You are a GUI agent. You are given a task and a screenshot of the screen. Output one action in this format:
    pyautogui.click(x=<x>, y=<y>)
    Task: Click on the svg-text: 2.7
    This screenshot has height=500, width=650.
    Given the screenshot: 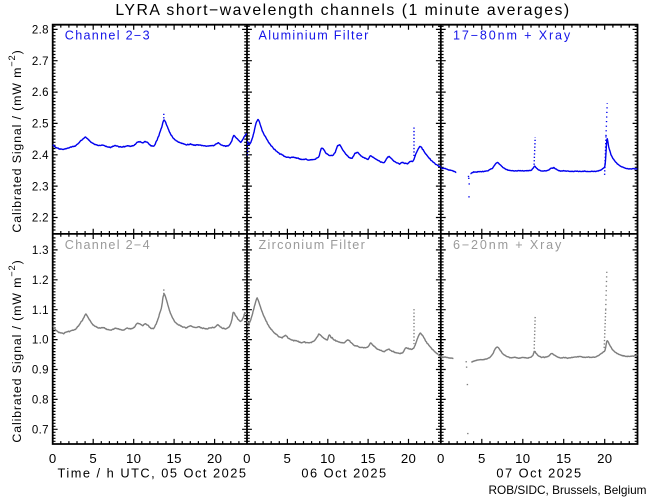 What is the action you would take?
    pyautogui.click(x=40, y=62)
    